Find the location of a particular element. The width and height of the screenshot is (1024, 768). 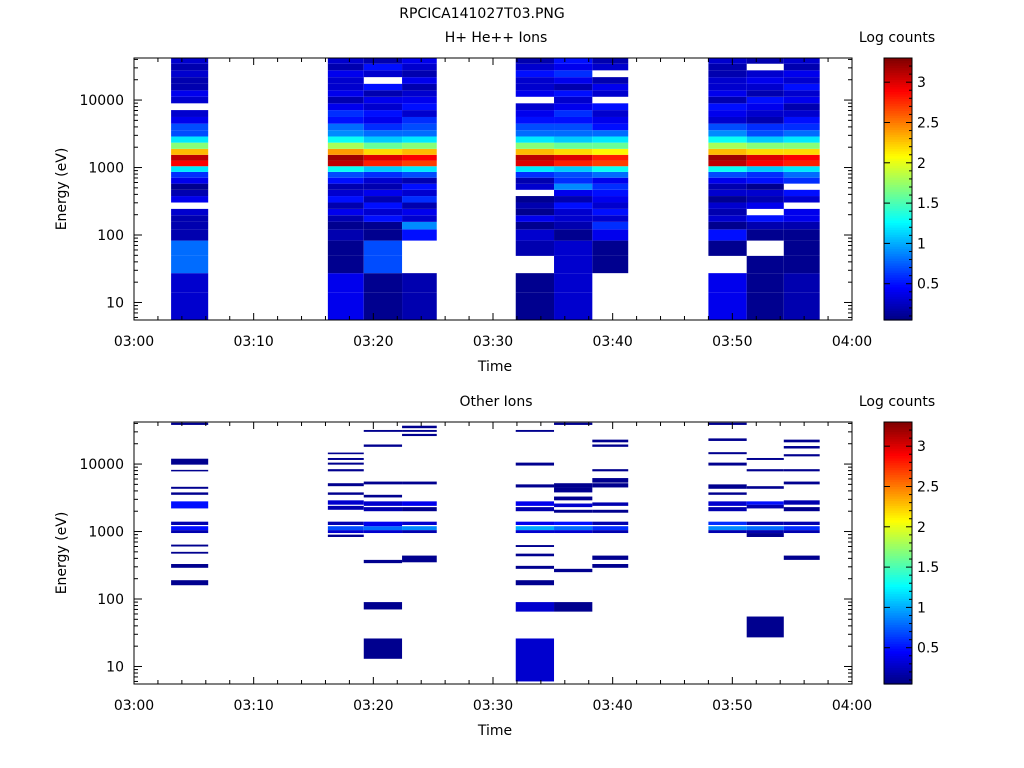

x-tick-label: 04:00 is located at coordinates (852, 342).